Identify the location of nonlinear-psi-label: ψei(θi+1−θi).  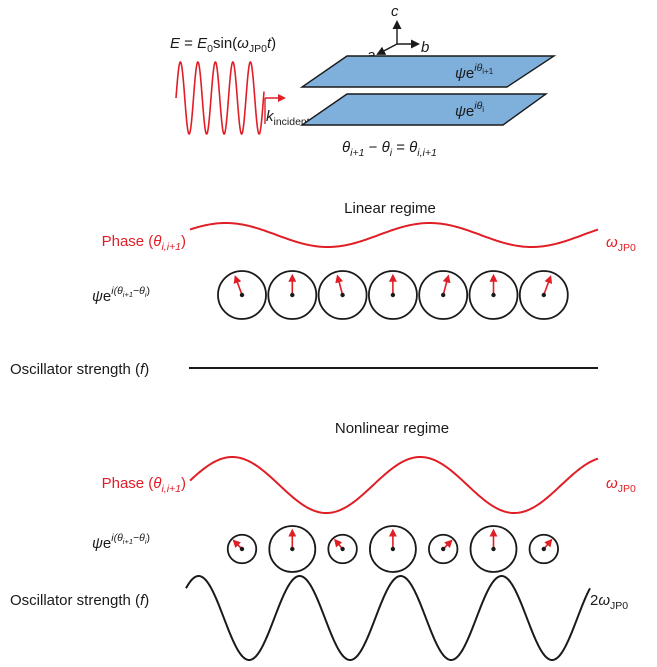
(121, 542).